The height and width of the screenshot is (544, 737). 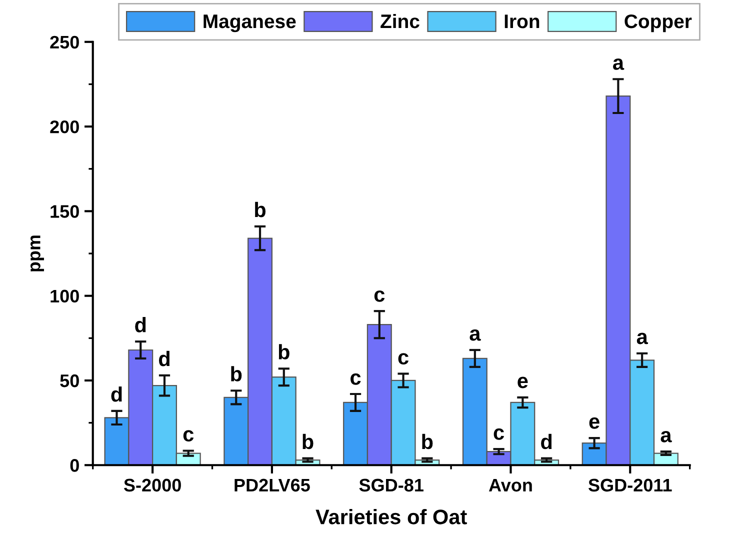 I want to click on y-tick-label: 200, so click(x=64, y=127).